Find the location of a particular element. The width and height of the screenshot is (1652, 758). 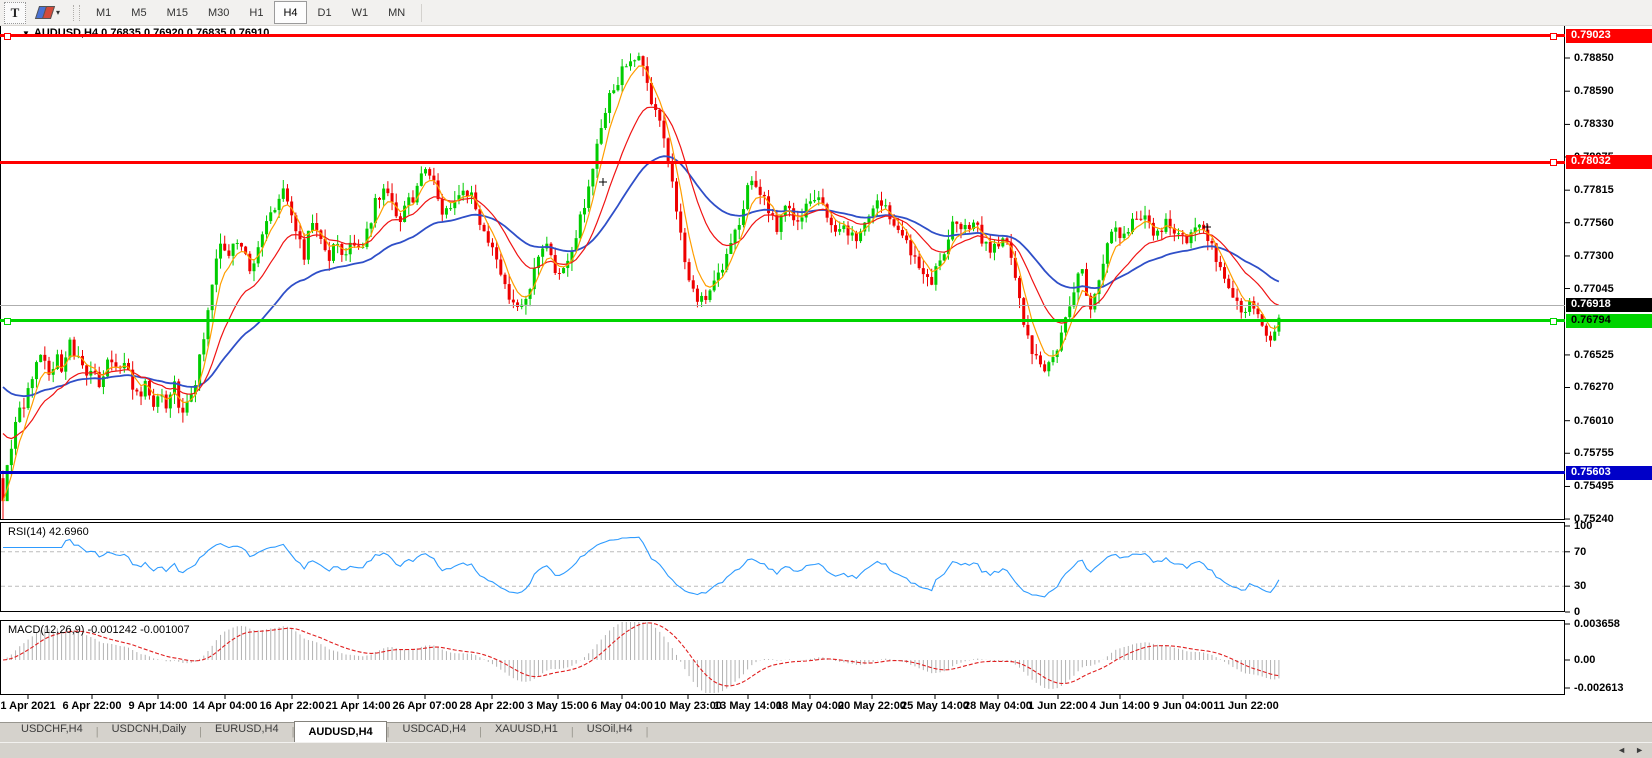

tab-audusd: AUDUSD,H4 is located at coordinates (340, 731).